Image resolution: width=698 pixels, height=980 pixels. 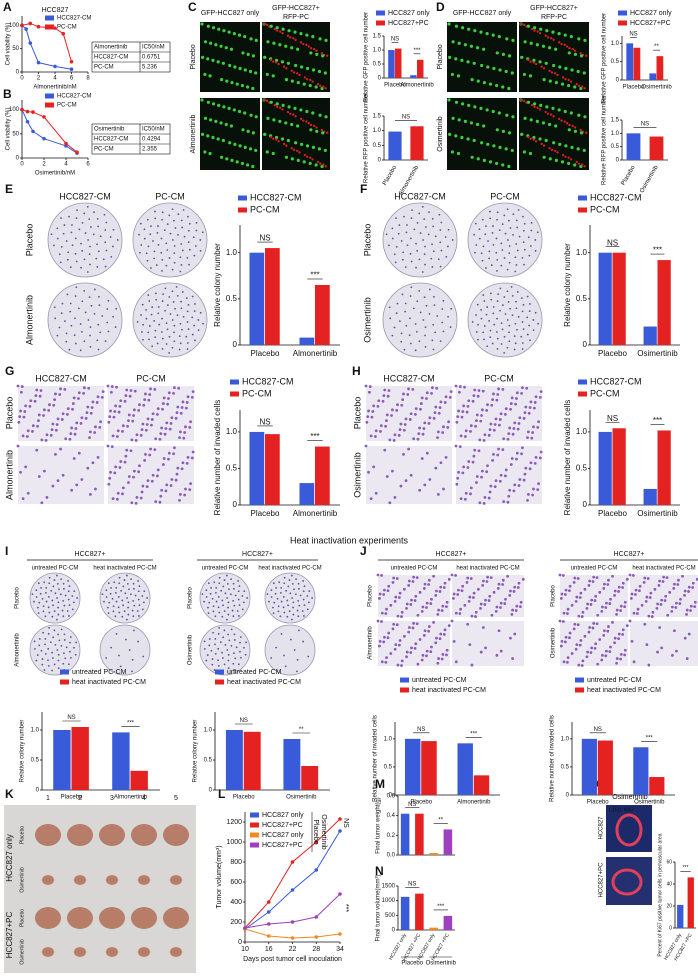 I want to click on x-tick-label: Almonertinib, so click(x=417, y=86).